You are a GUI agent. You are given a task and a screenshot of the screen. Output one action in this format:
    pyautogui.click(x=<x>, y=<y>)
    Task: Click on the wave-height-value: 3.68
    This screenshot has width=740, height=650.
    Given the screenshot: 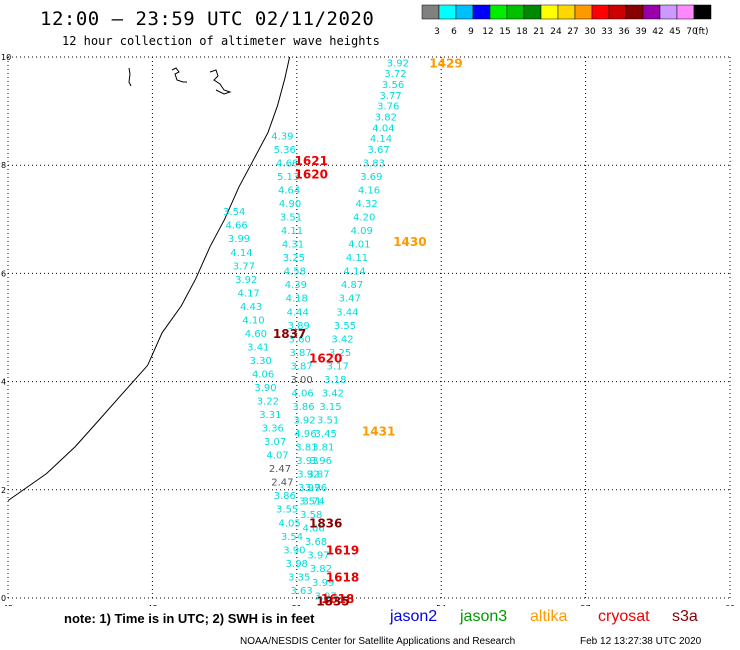 What is the action you would take?
    pyautogui.click(x=316, y=542)
    